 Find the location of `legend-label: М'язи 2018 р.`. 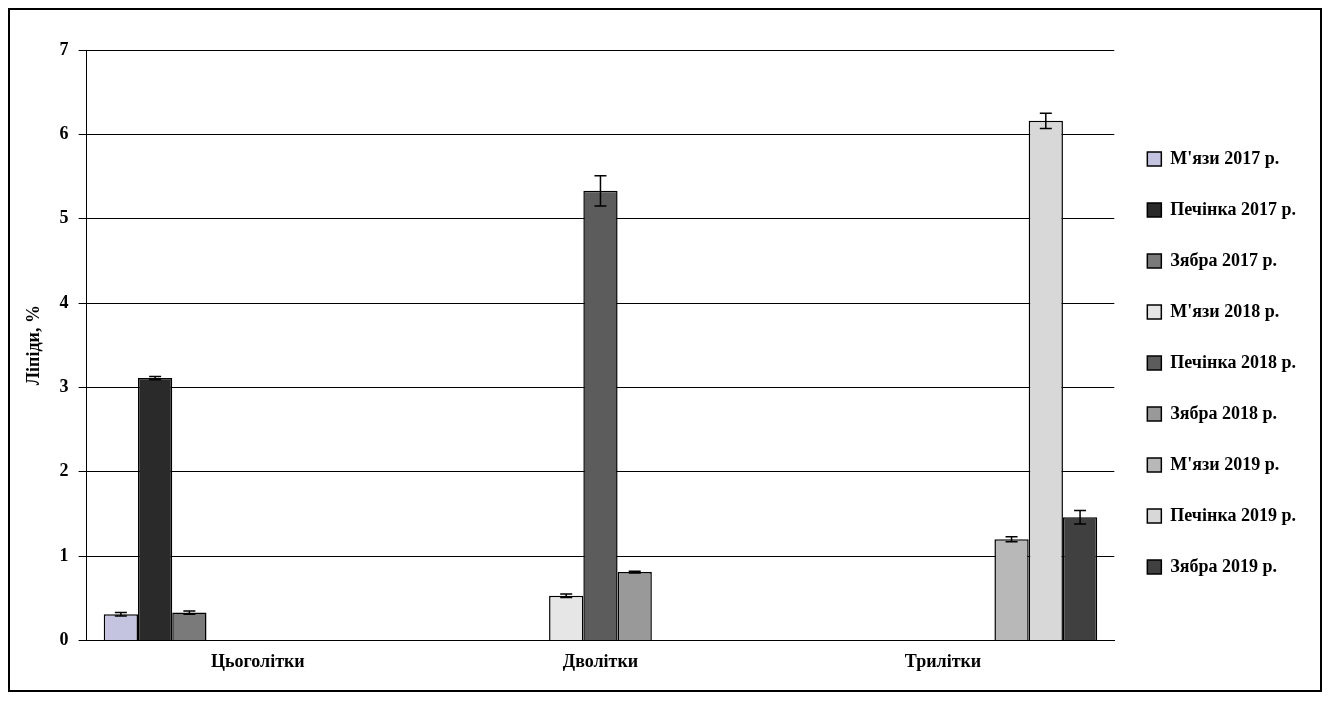

legend-label: М'язи 2018 р. is located at coordinates (1225, 310).